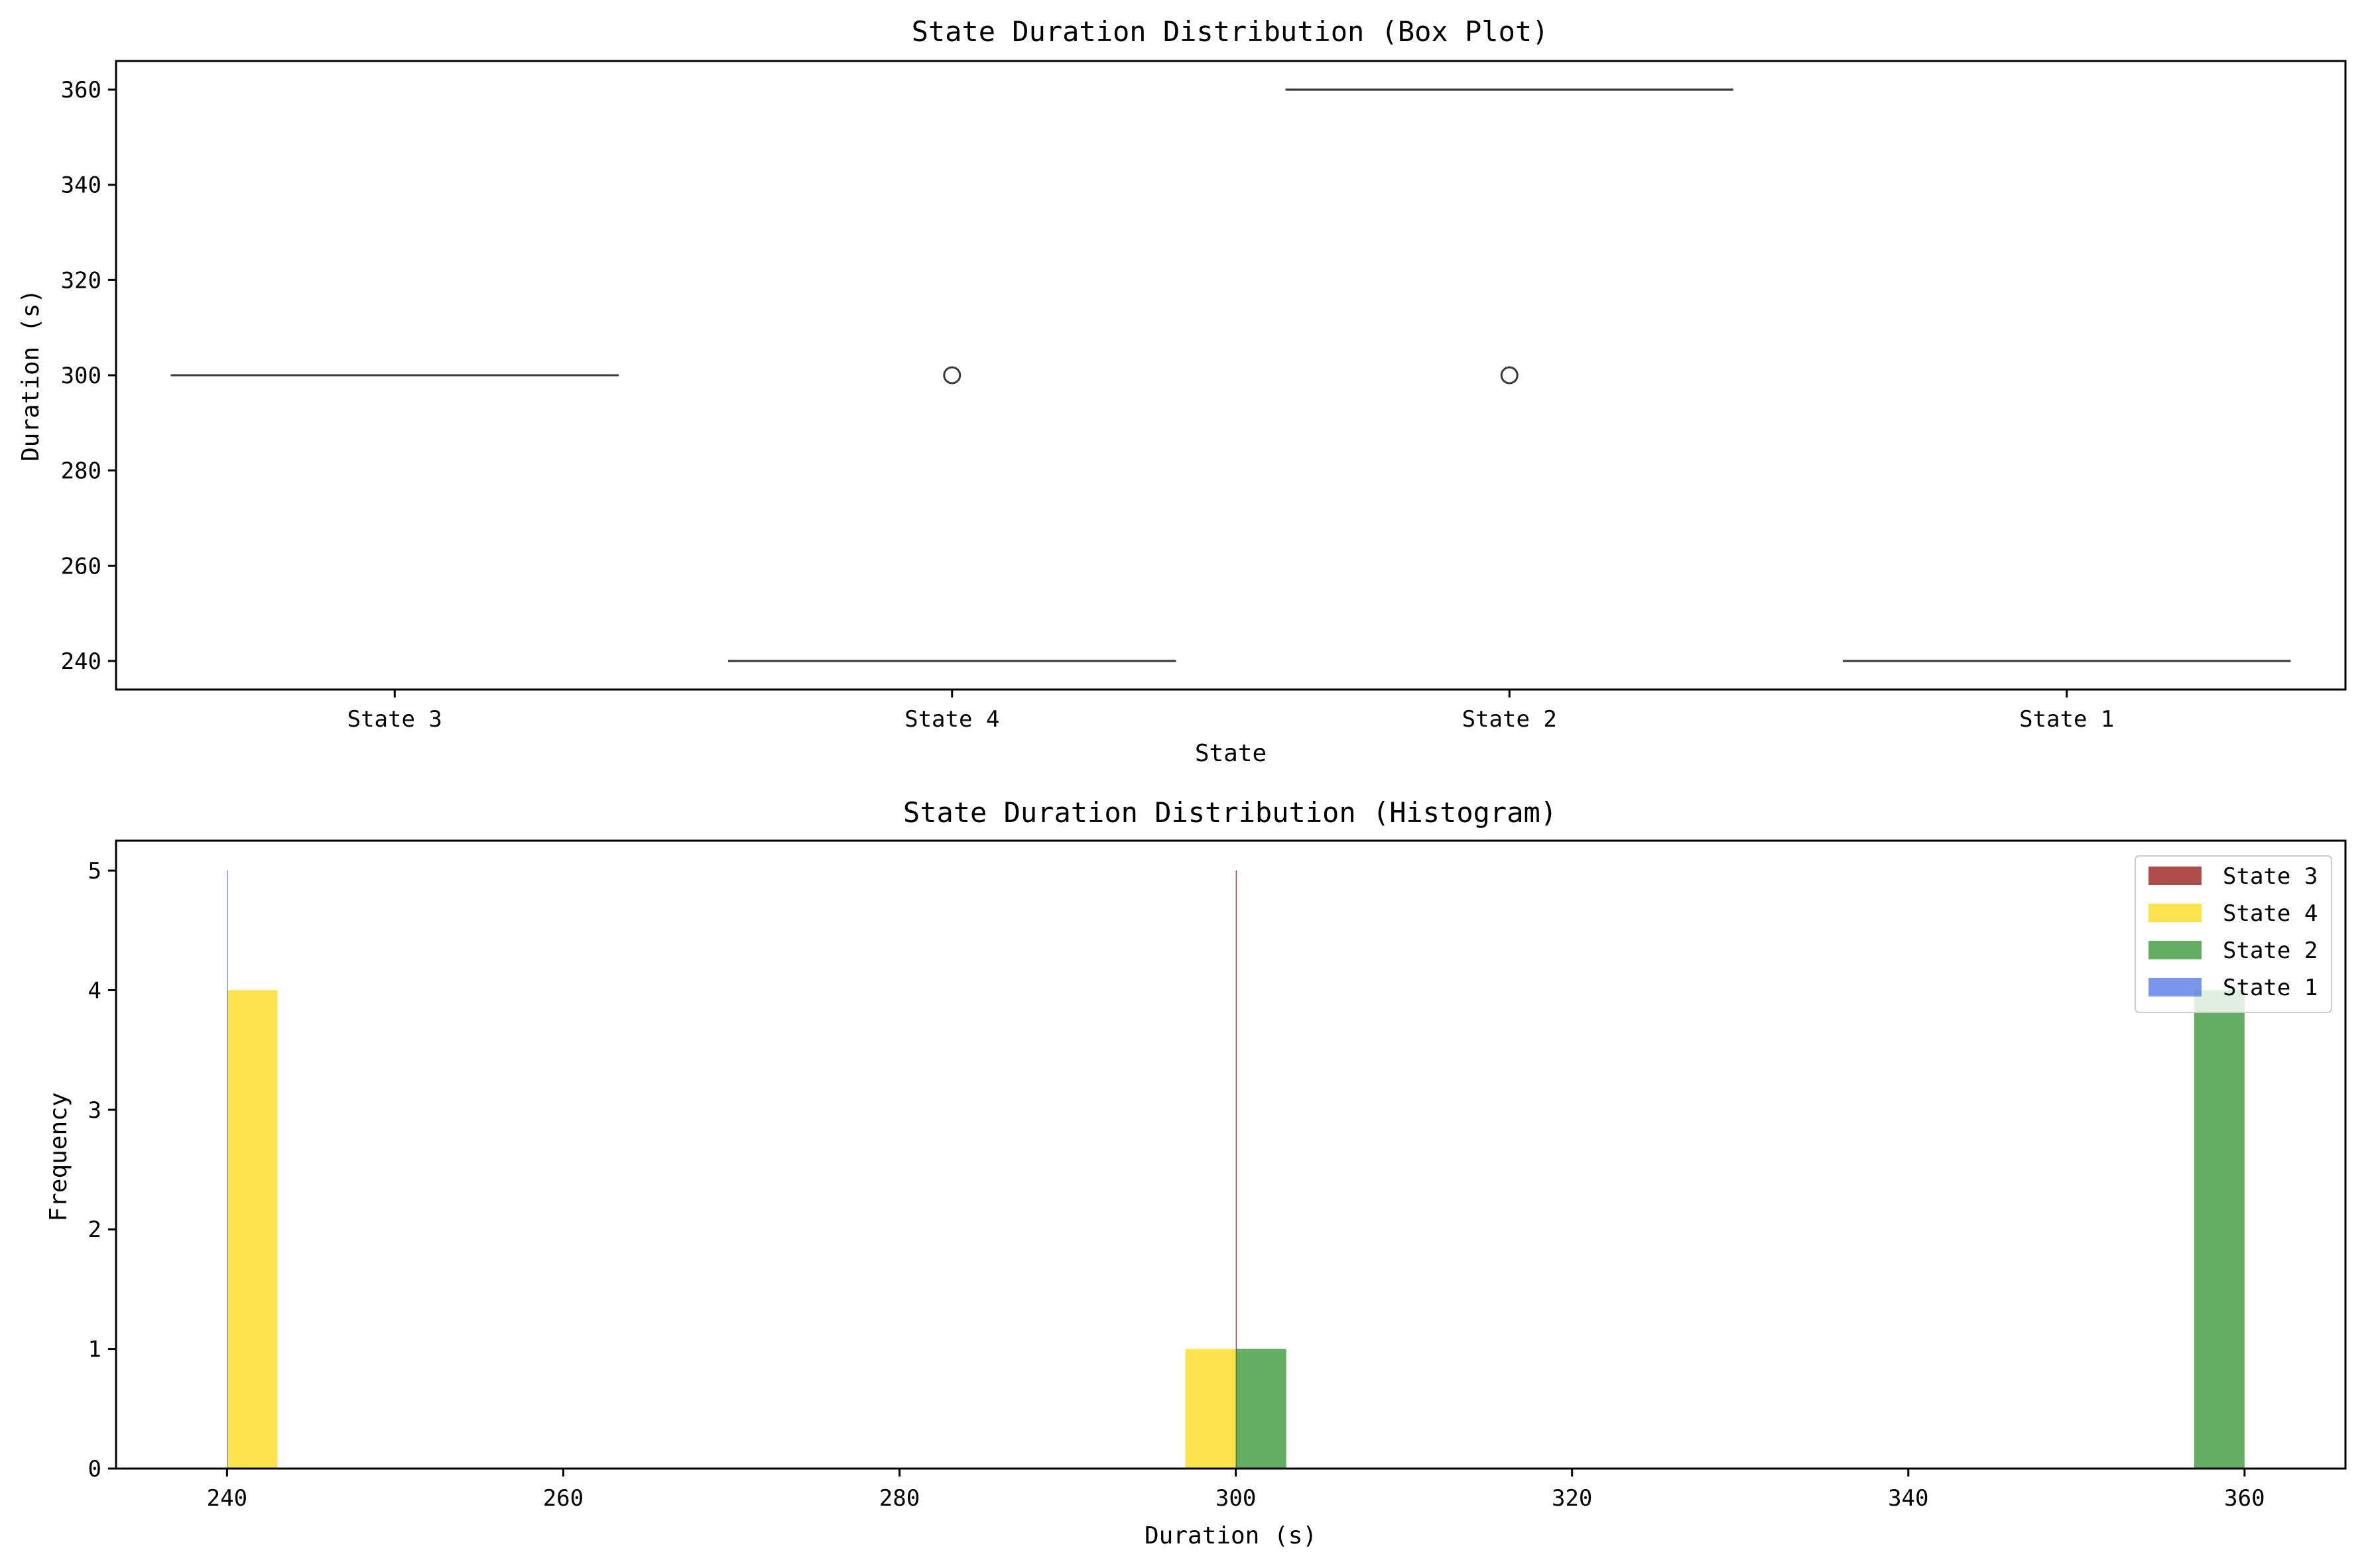 The height and width of the screenshot is (1568, 2366). What do you see at coordinates (94, 1350) in the screenshot?
I see `histogram-y-tick-label: 1` at bounding box center [94, 1350].